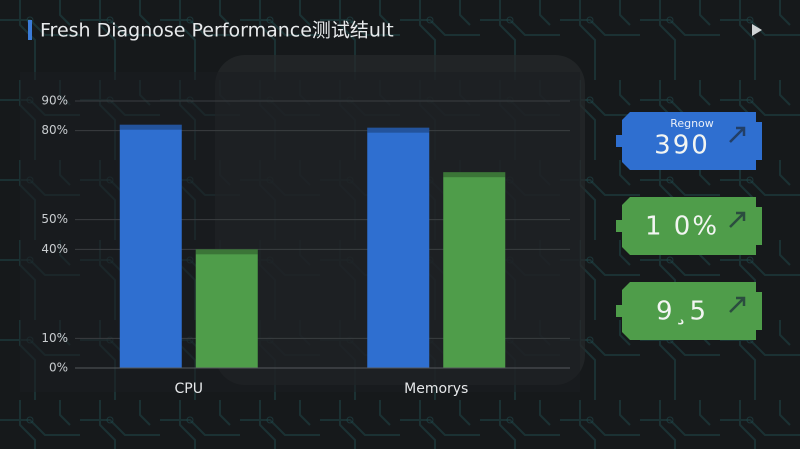 The image size is (800, 449). Describe the element at coordinates (682, 146) in the screenshot. I see `card-value: 390` at that location.